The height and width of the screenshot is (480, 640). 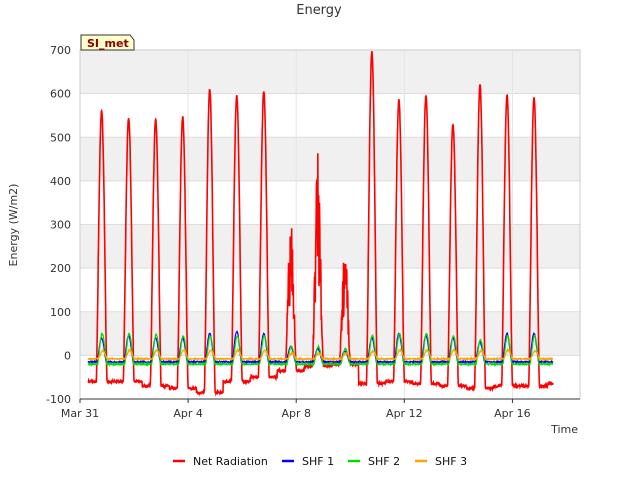 I want to click on site-badge-label: SI_met, so click(x=108, y=43).